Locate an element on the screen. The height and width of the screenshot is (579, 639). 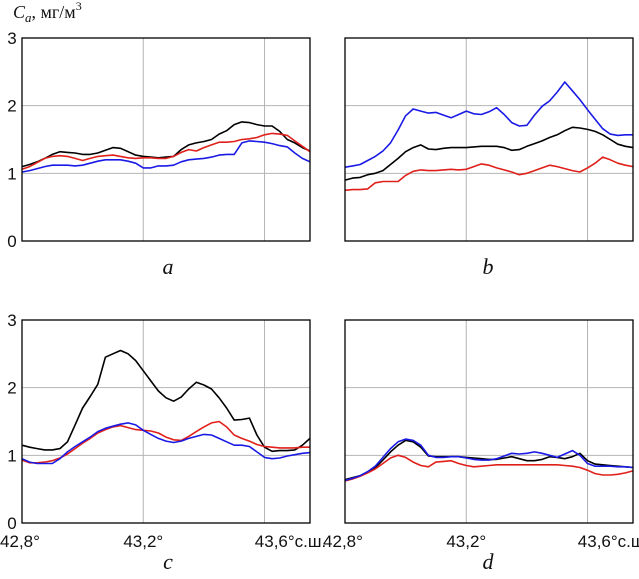
panel-label: a is located at coordinates (168, 266).